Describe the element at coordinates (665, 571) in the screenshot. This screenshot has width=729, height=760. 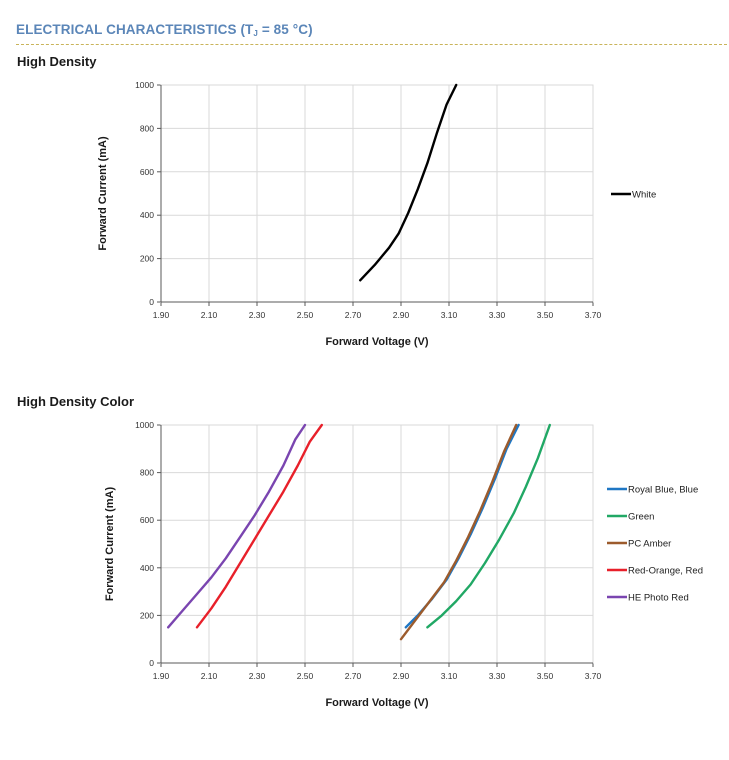
I see `legend-label: Red-Orange, Red` at that location.